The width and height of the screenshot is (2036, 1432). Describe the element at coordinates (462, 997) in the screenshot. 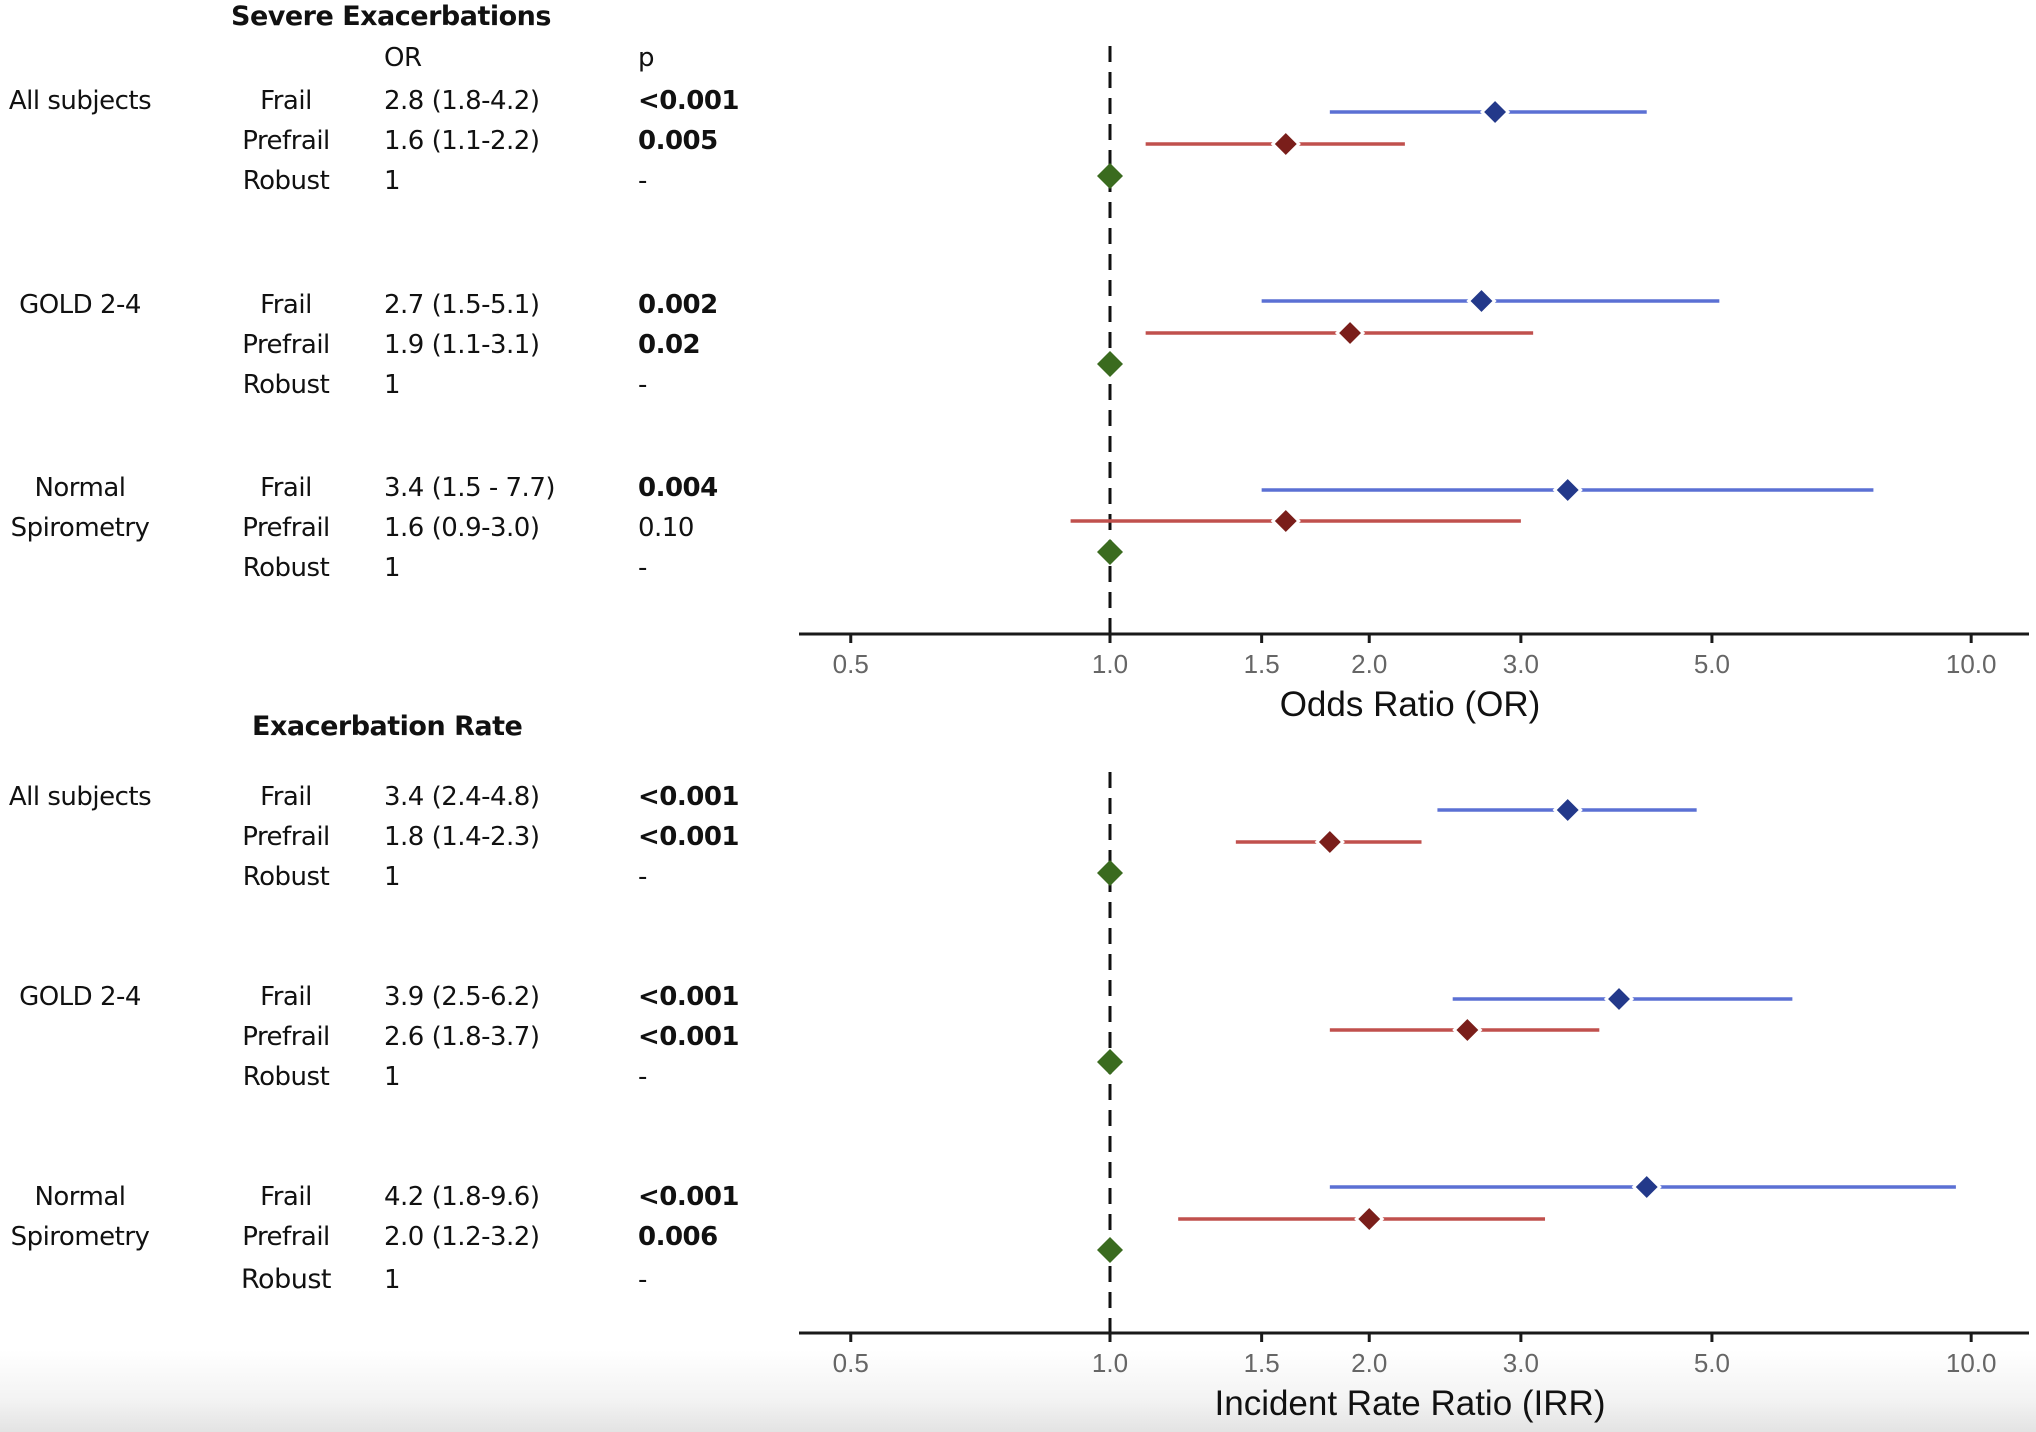

I see `estimate-value: 3.9 (2.5-6.2)` at that location.